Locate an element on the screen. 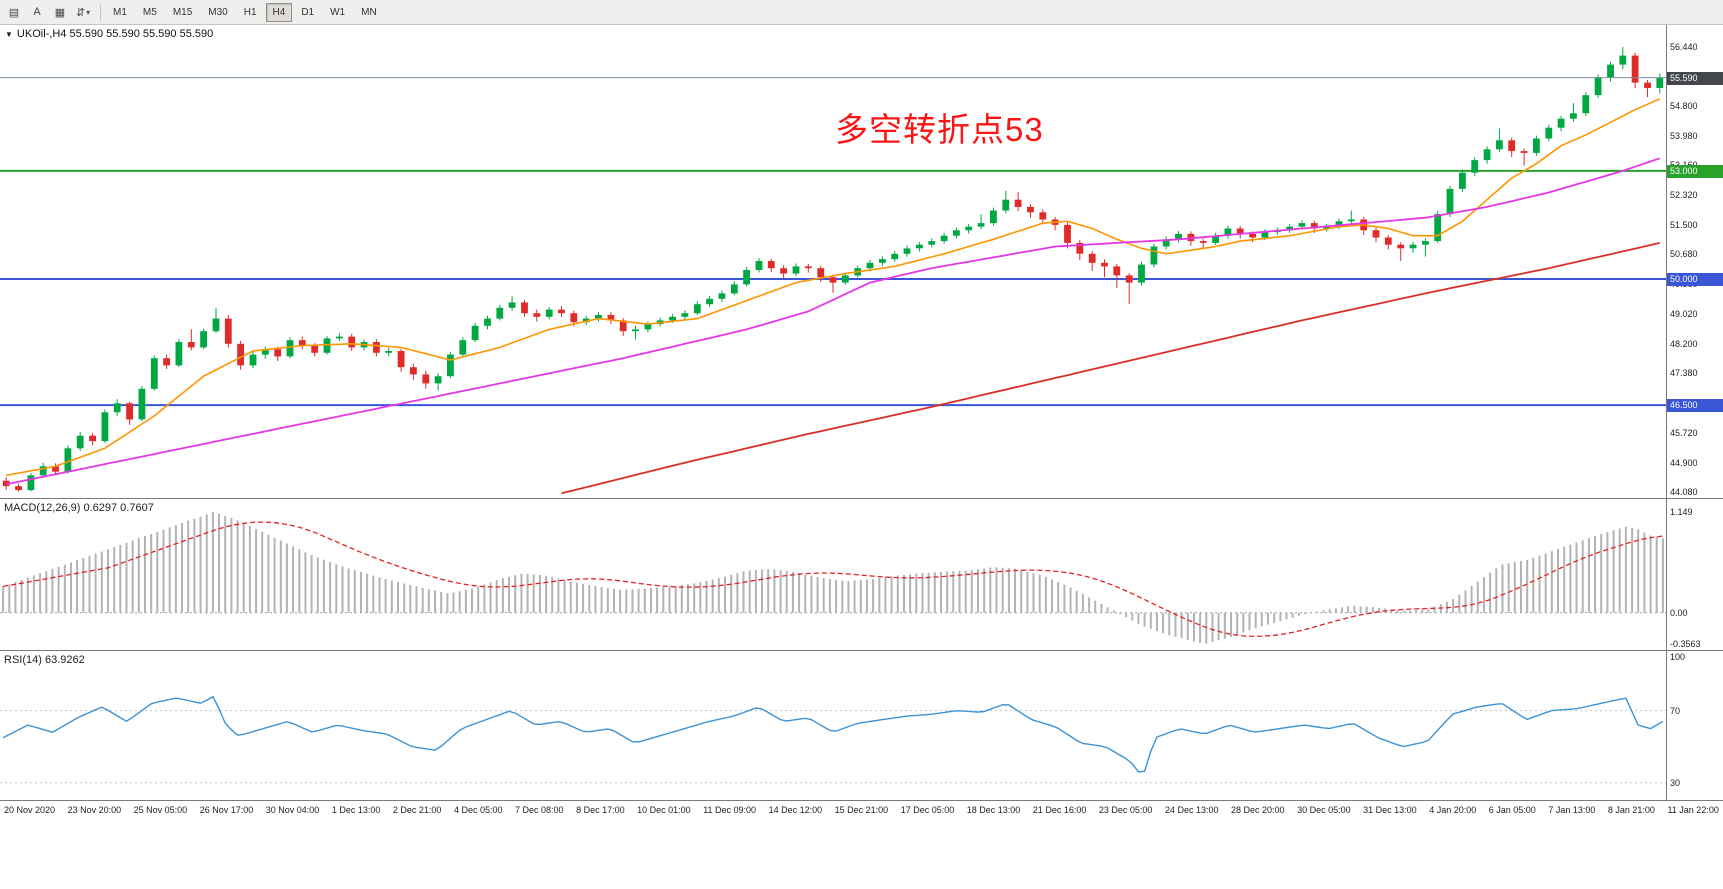 The height and width of the screenshot is (889, 1723). price-tick: 47.380 is located at coordinates (1684, 373).